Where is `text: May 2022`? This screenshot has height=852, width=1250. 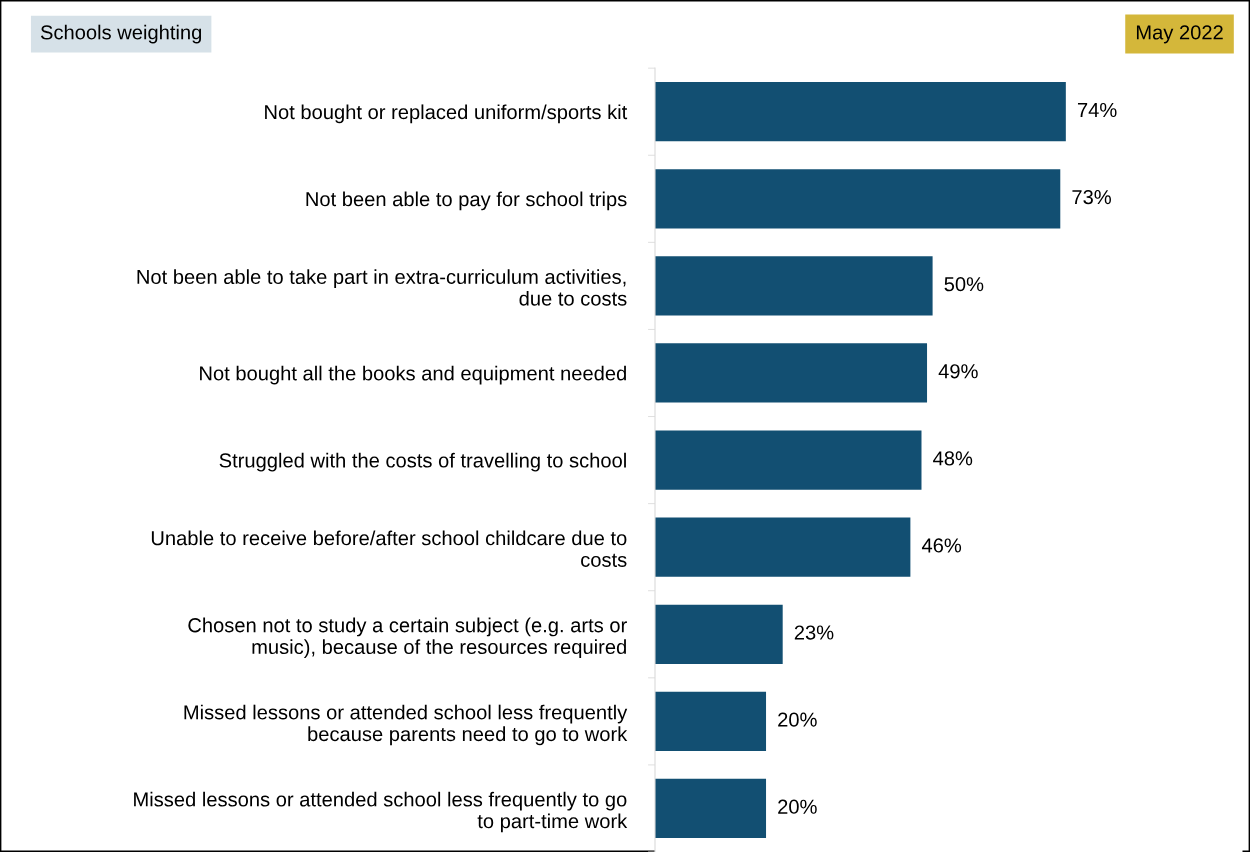
text: May 2022 is located at coordinates (1179, 34).